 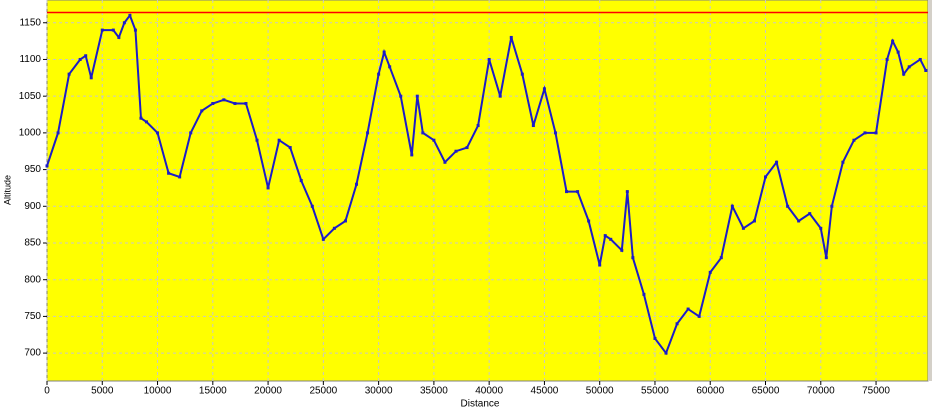 What do you see at coordinates (30, 96) in the screenshot?
I see `y-tick-label: 1050` at bounding box center [30, 96].